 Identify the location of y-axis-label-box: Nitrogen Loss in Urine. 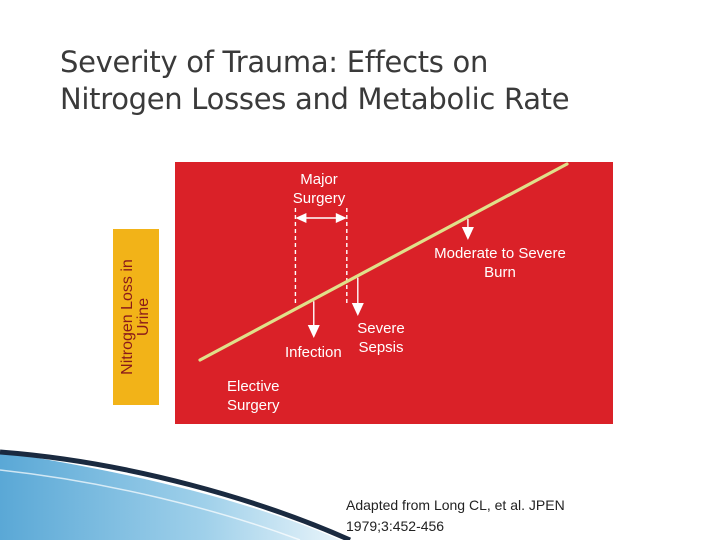
(136, 317).